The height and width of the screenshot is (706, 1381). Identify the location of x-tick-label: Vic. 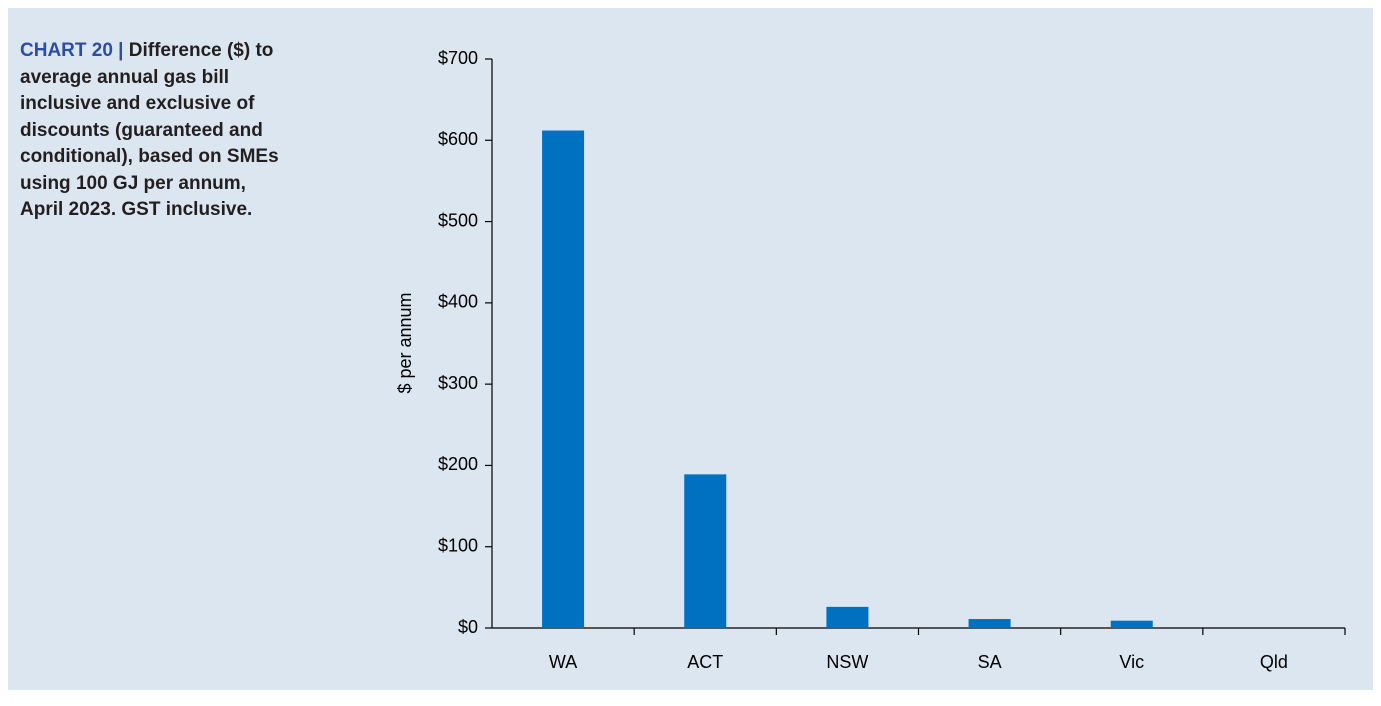
(1131, 662).